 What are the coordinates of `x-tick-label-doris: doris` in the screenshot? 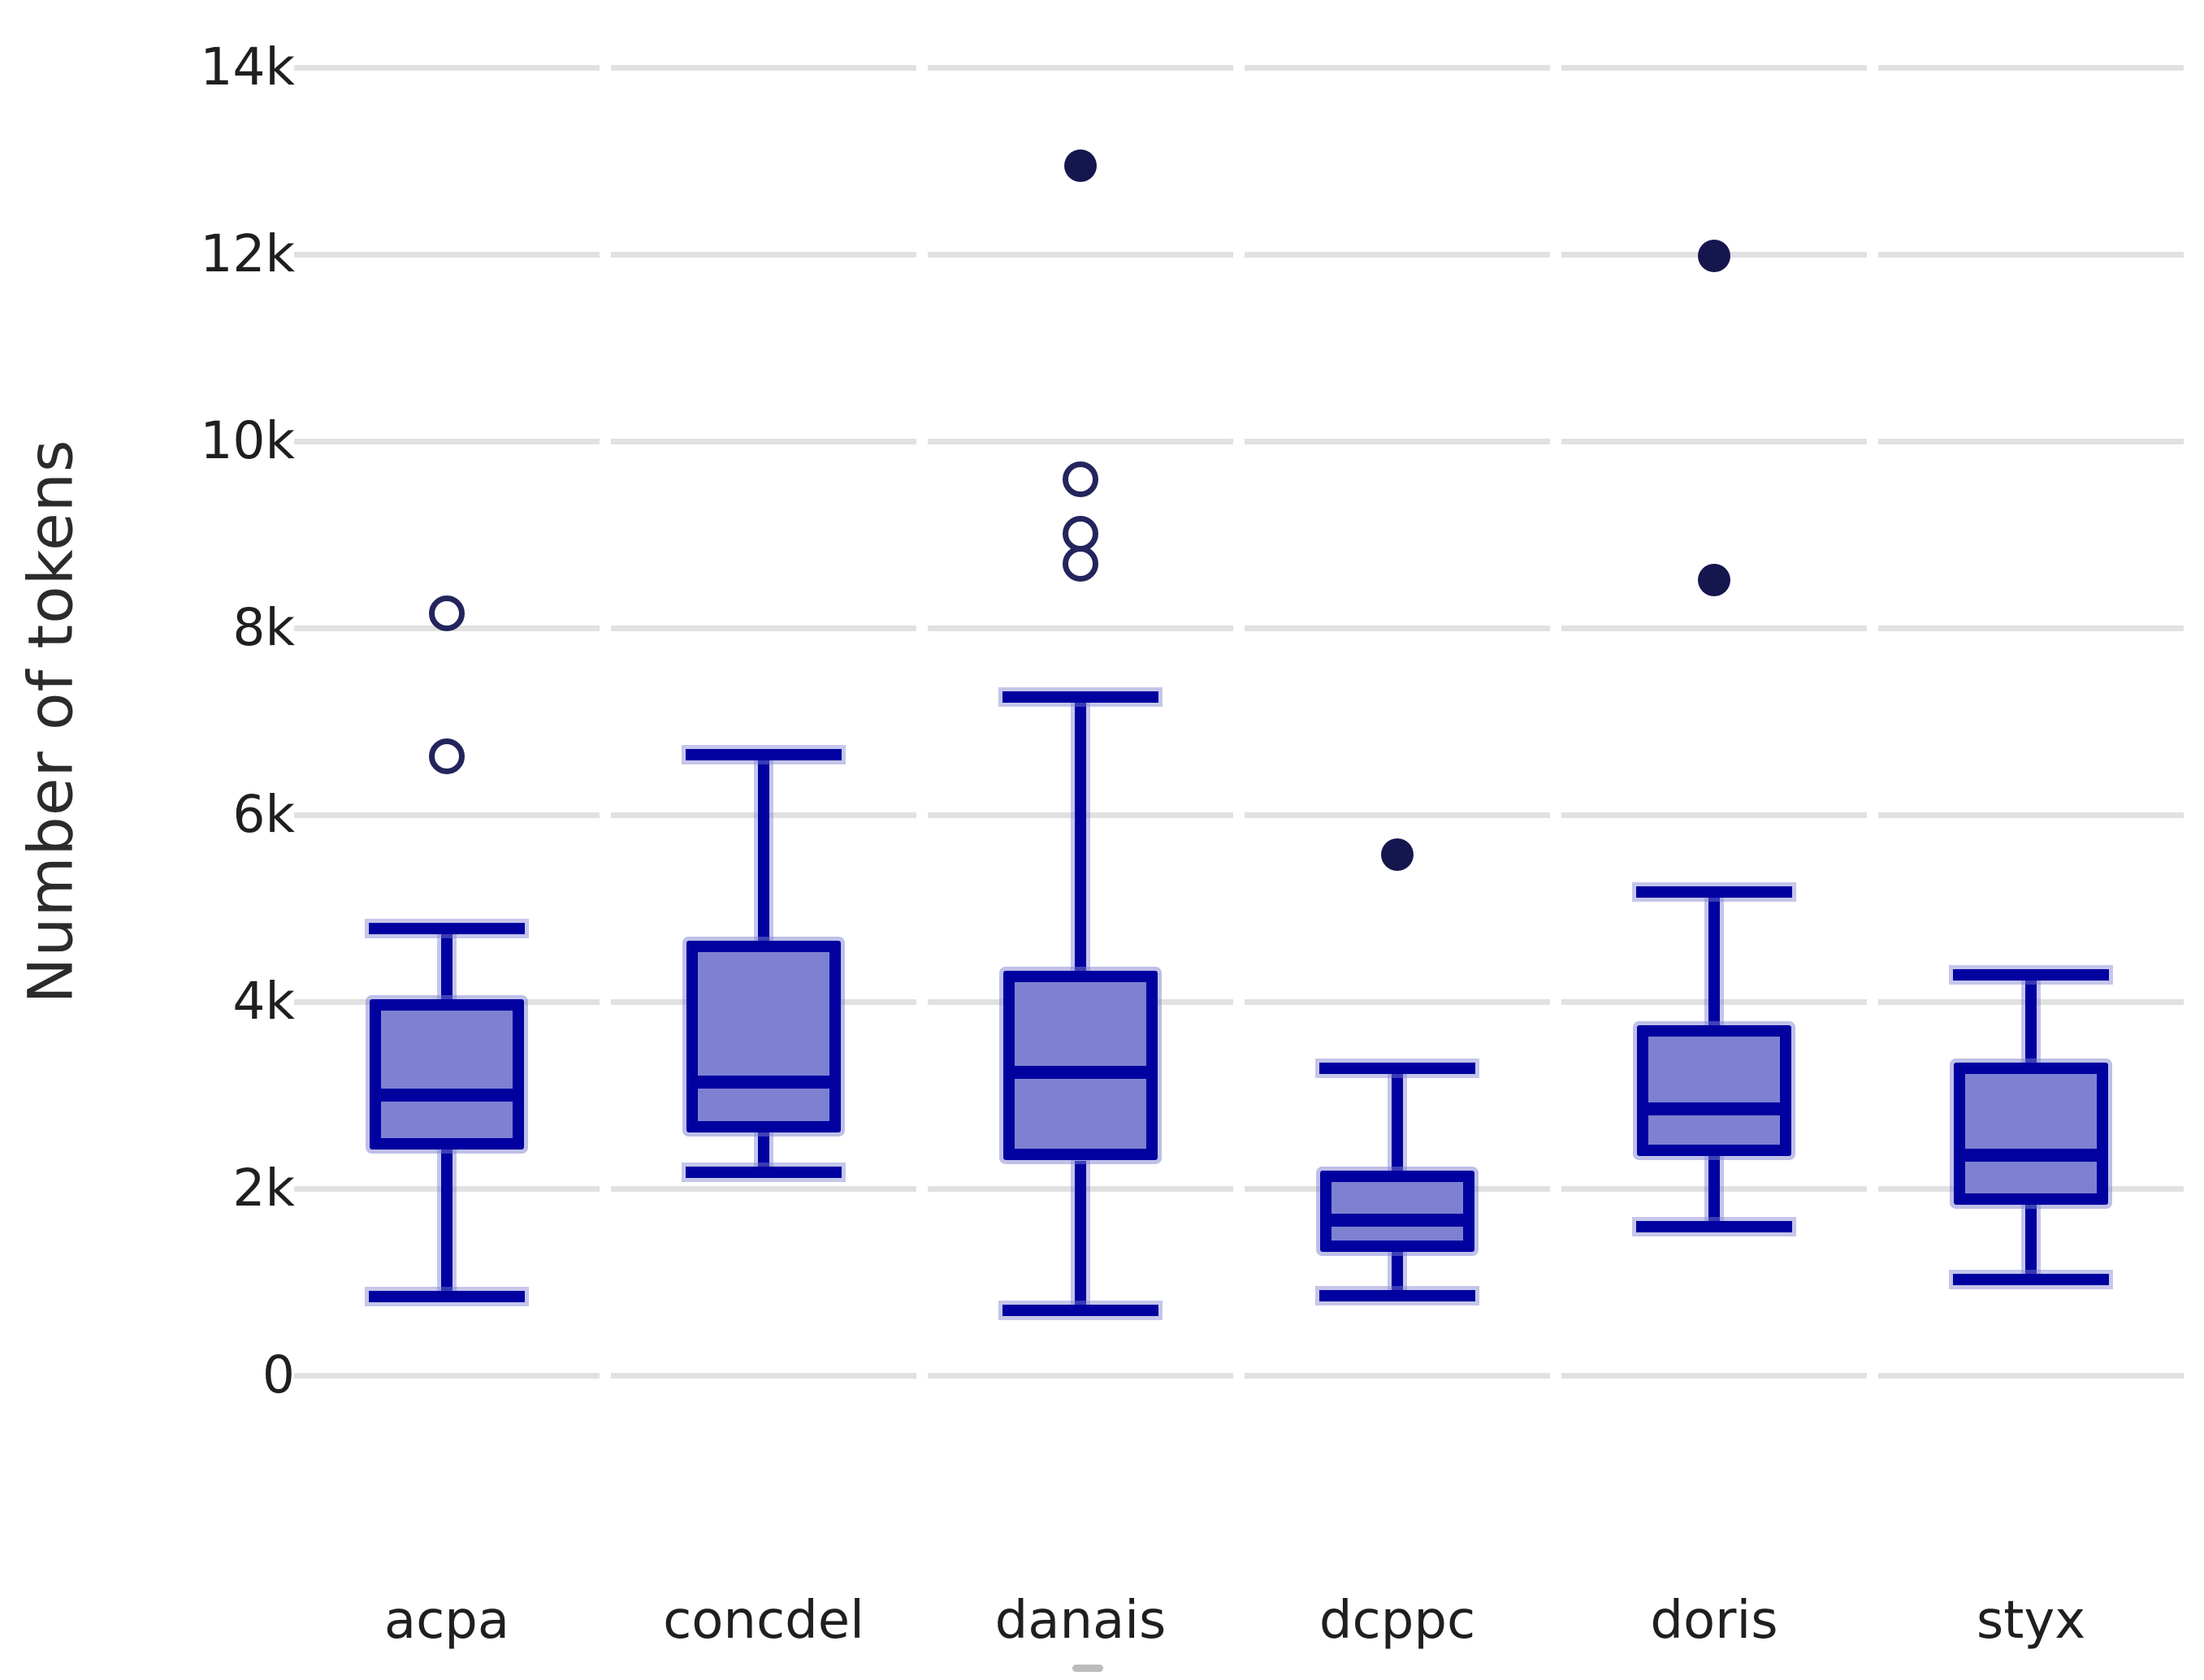 It's located at (1714, 1621).